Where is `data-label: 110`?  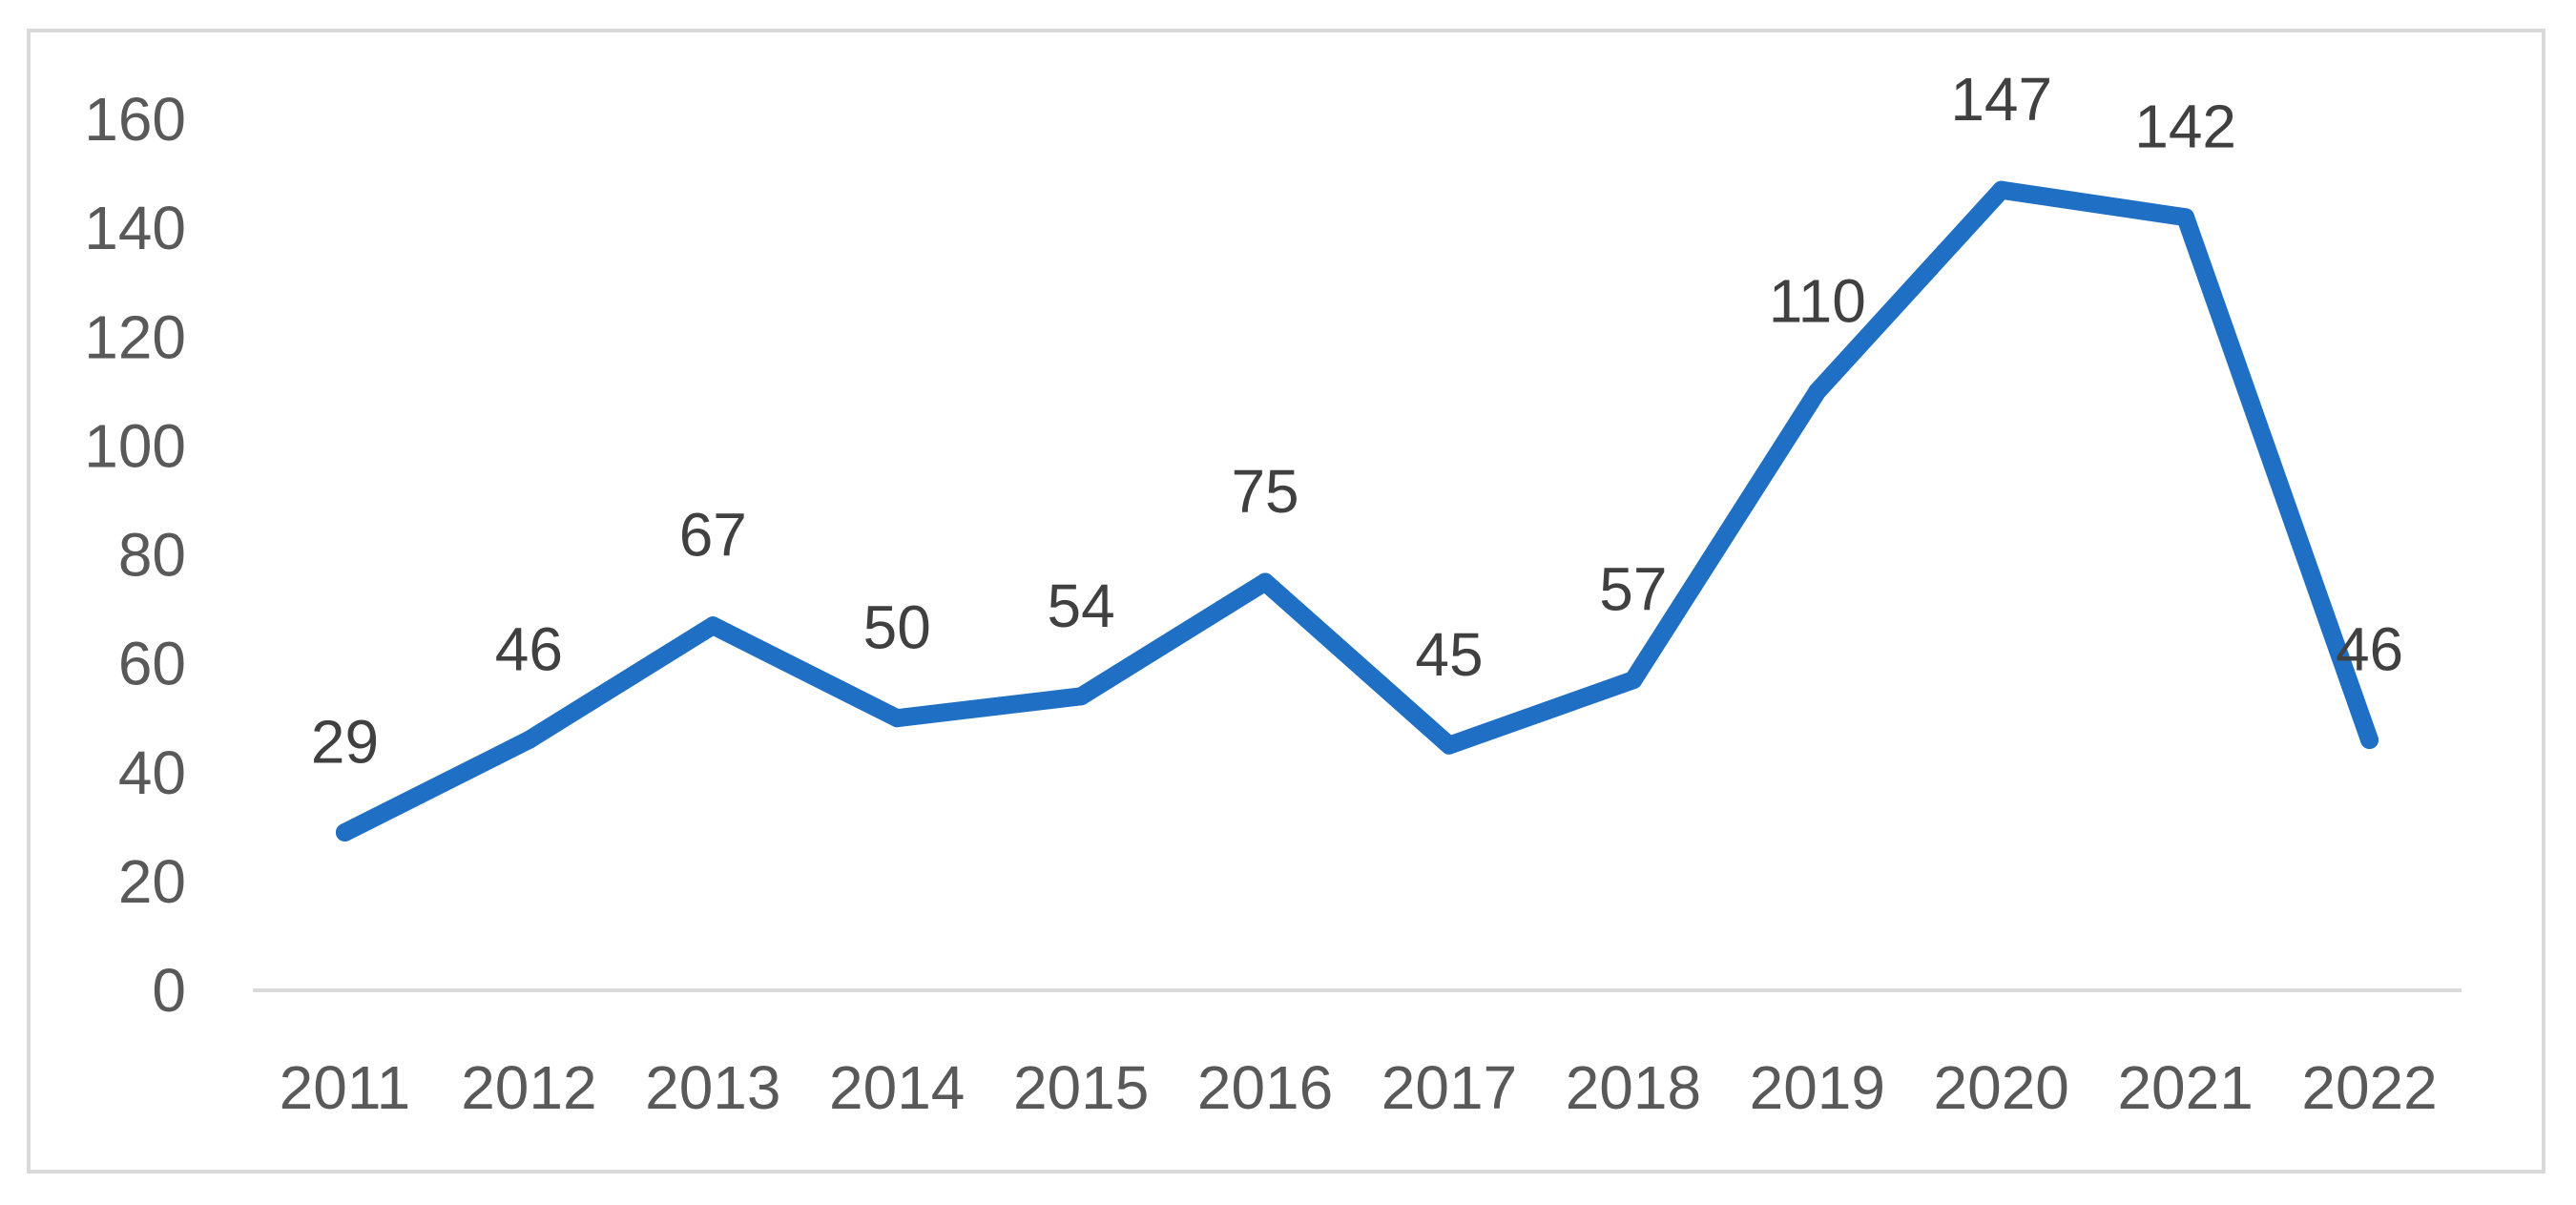
data-label: 110 is located at coordinates (1817, 300).